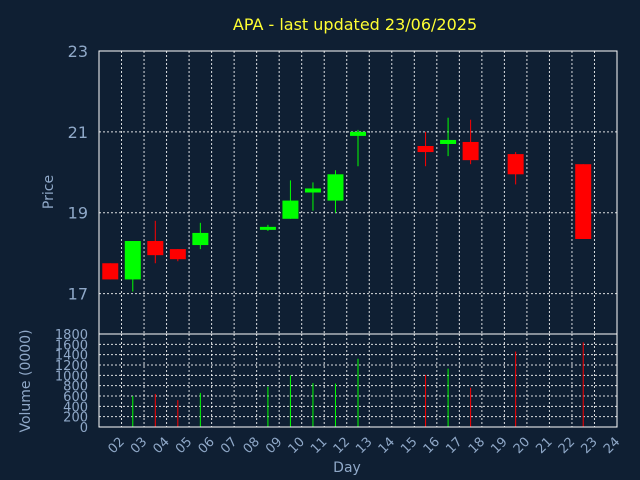 This screenshot has height=480, width=640. What do you see at coordinates (71, 376) in the screenshot?
I see `volume-tick-label: 1000` at bounding box center [71, 376].